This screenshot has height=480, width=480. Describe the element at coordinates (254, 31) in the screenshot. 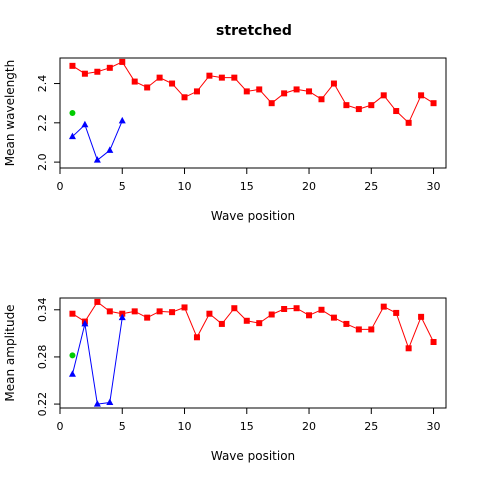

I see `chart-title: stretched` at that location.